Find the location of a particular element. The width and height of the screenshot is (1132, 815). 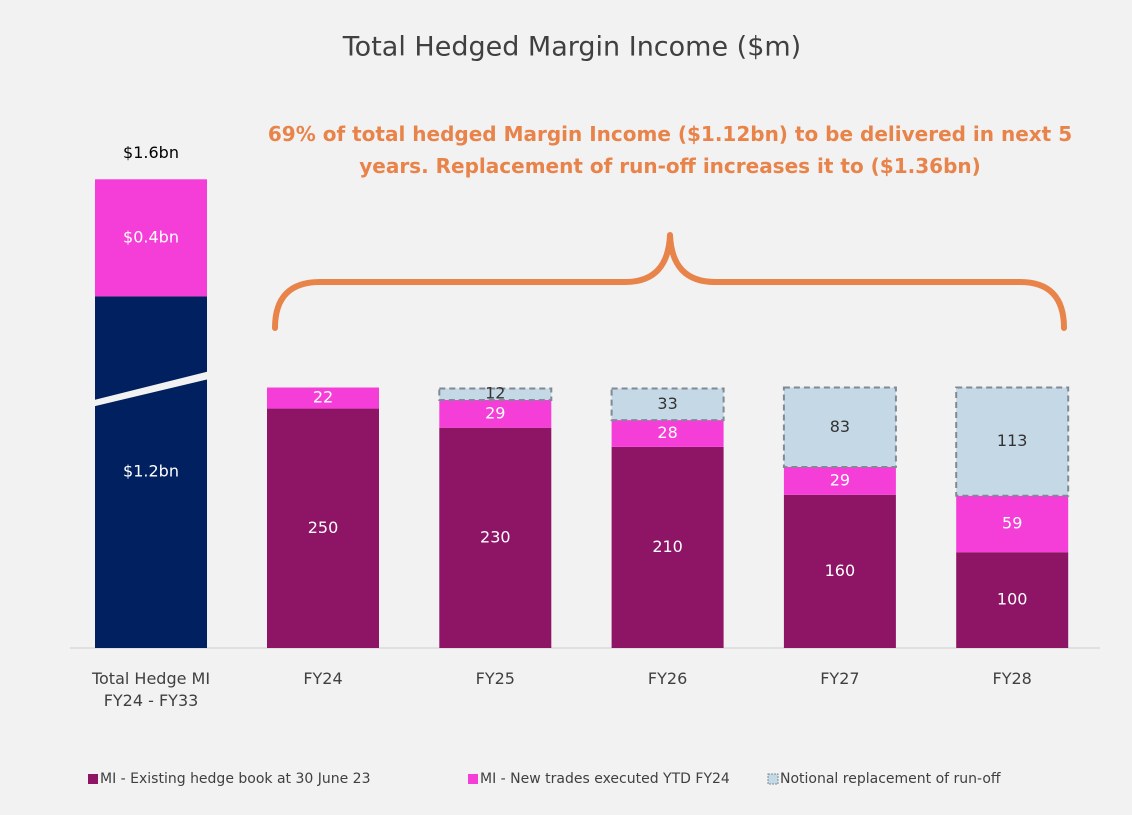

data-label: 230 is located at coordinates (495, 536).